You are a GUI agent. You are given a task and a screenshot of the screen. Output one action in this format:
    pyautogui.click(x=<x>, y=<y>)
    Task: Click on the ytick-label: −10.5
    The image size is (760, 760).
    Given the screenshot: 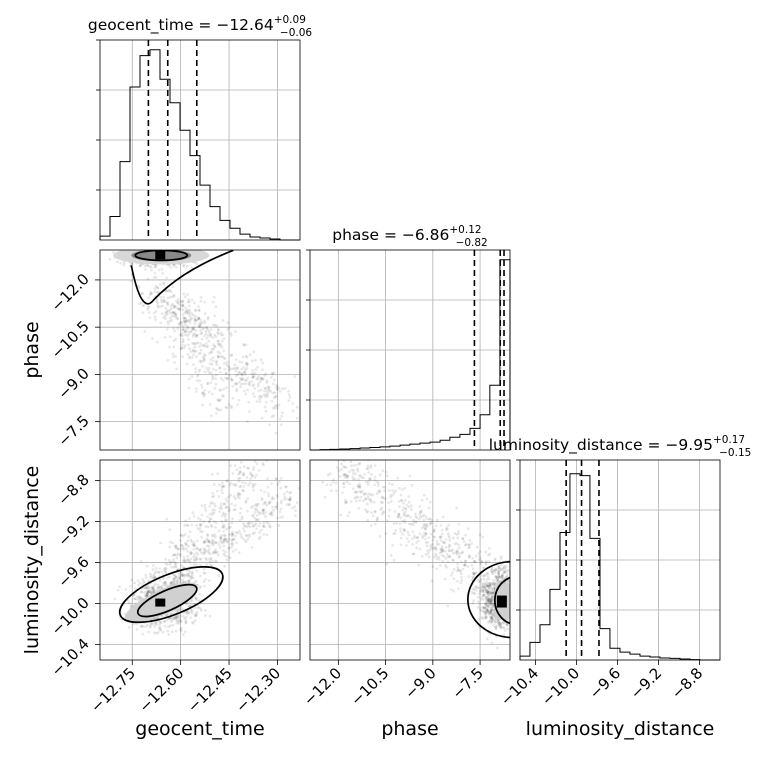 What is the action you would take?
    pyautogui.click(x=70, y=339)
    